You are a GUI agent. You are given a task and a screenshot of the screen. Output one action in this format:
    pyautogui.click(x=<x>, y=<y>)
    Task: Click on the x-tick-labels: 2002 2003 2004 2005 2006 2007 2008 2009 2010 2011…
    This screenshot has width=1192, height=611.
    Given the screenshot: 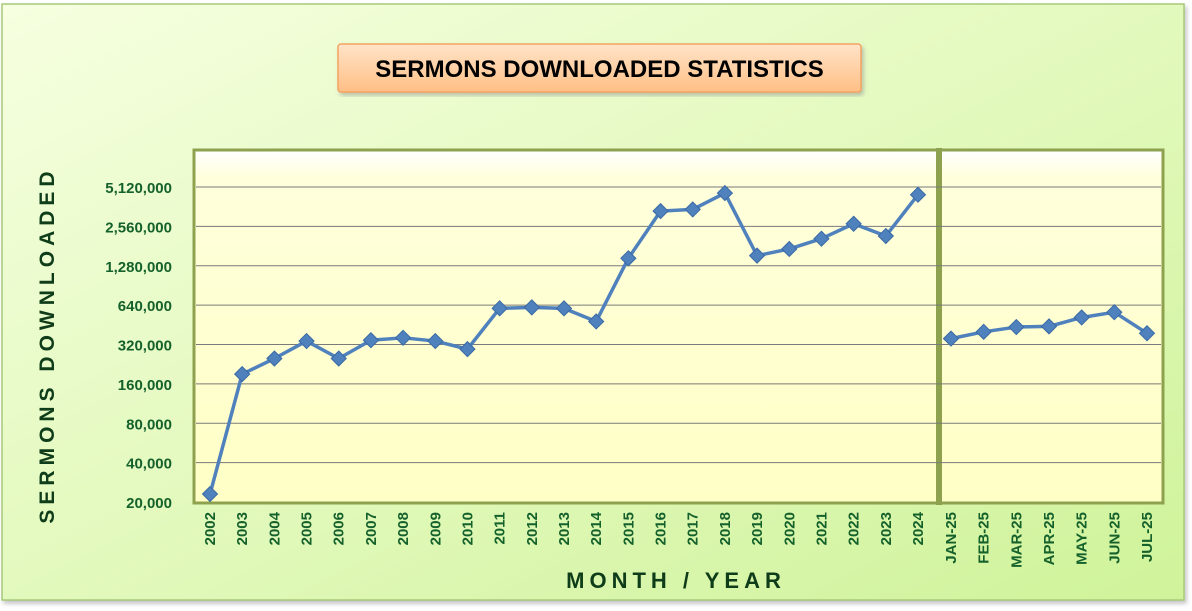 What is the action you would take?
    pyautogui.click(x=679, y=539)
    